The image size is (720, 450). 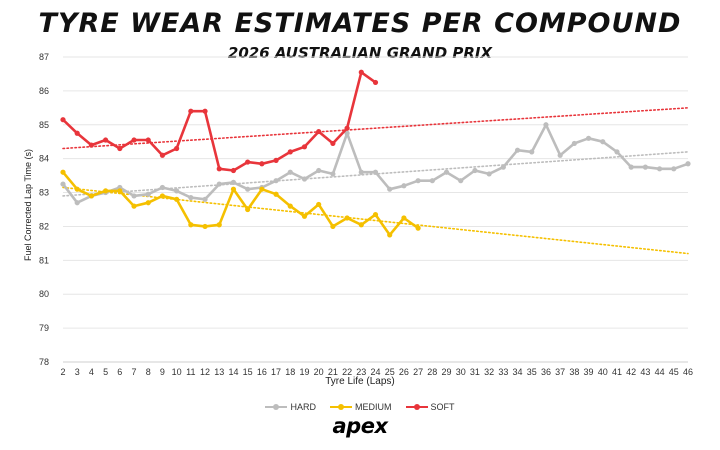 I want to click on x-tick-label: 3, so click(x=77, y=372).